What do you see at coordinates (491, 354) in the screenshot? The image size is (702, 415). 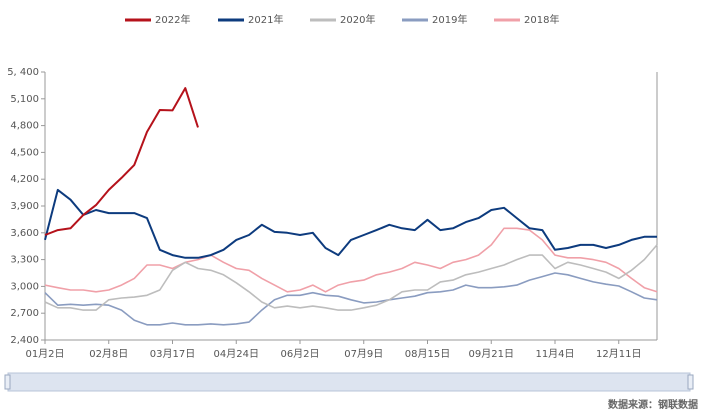 I see `x-tick-label: 09月21日` at bounding box center [491, 354].